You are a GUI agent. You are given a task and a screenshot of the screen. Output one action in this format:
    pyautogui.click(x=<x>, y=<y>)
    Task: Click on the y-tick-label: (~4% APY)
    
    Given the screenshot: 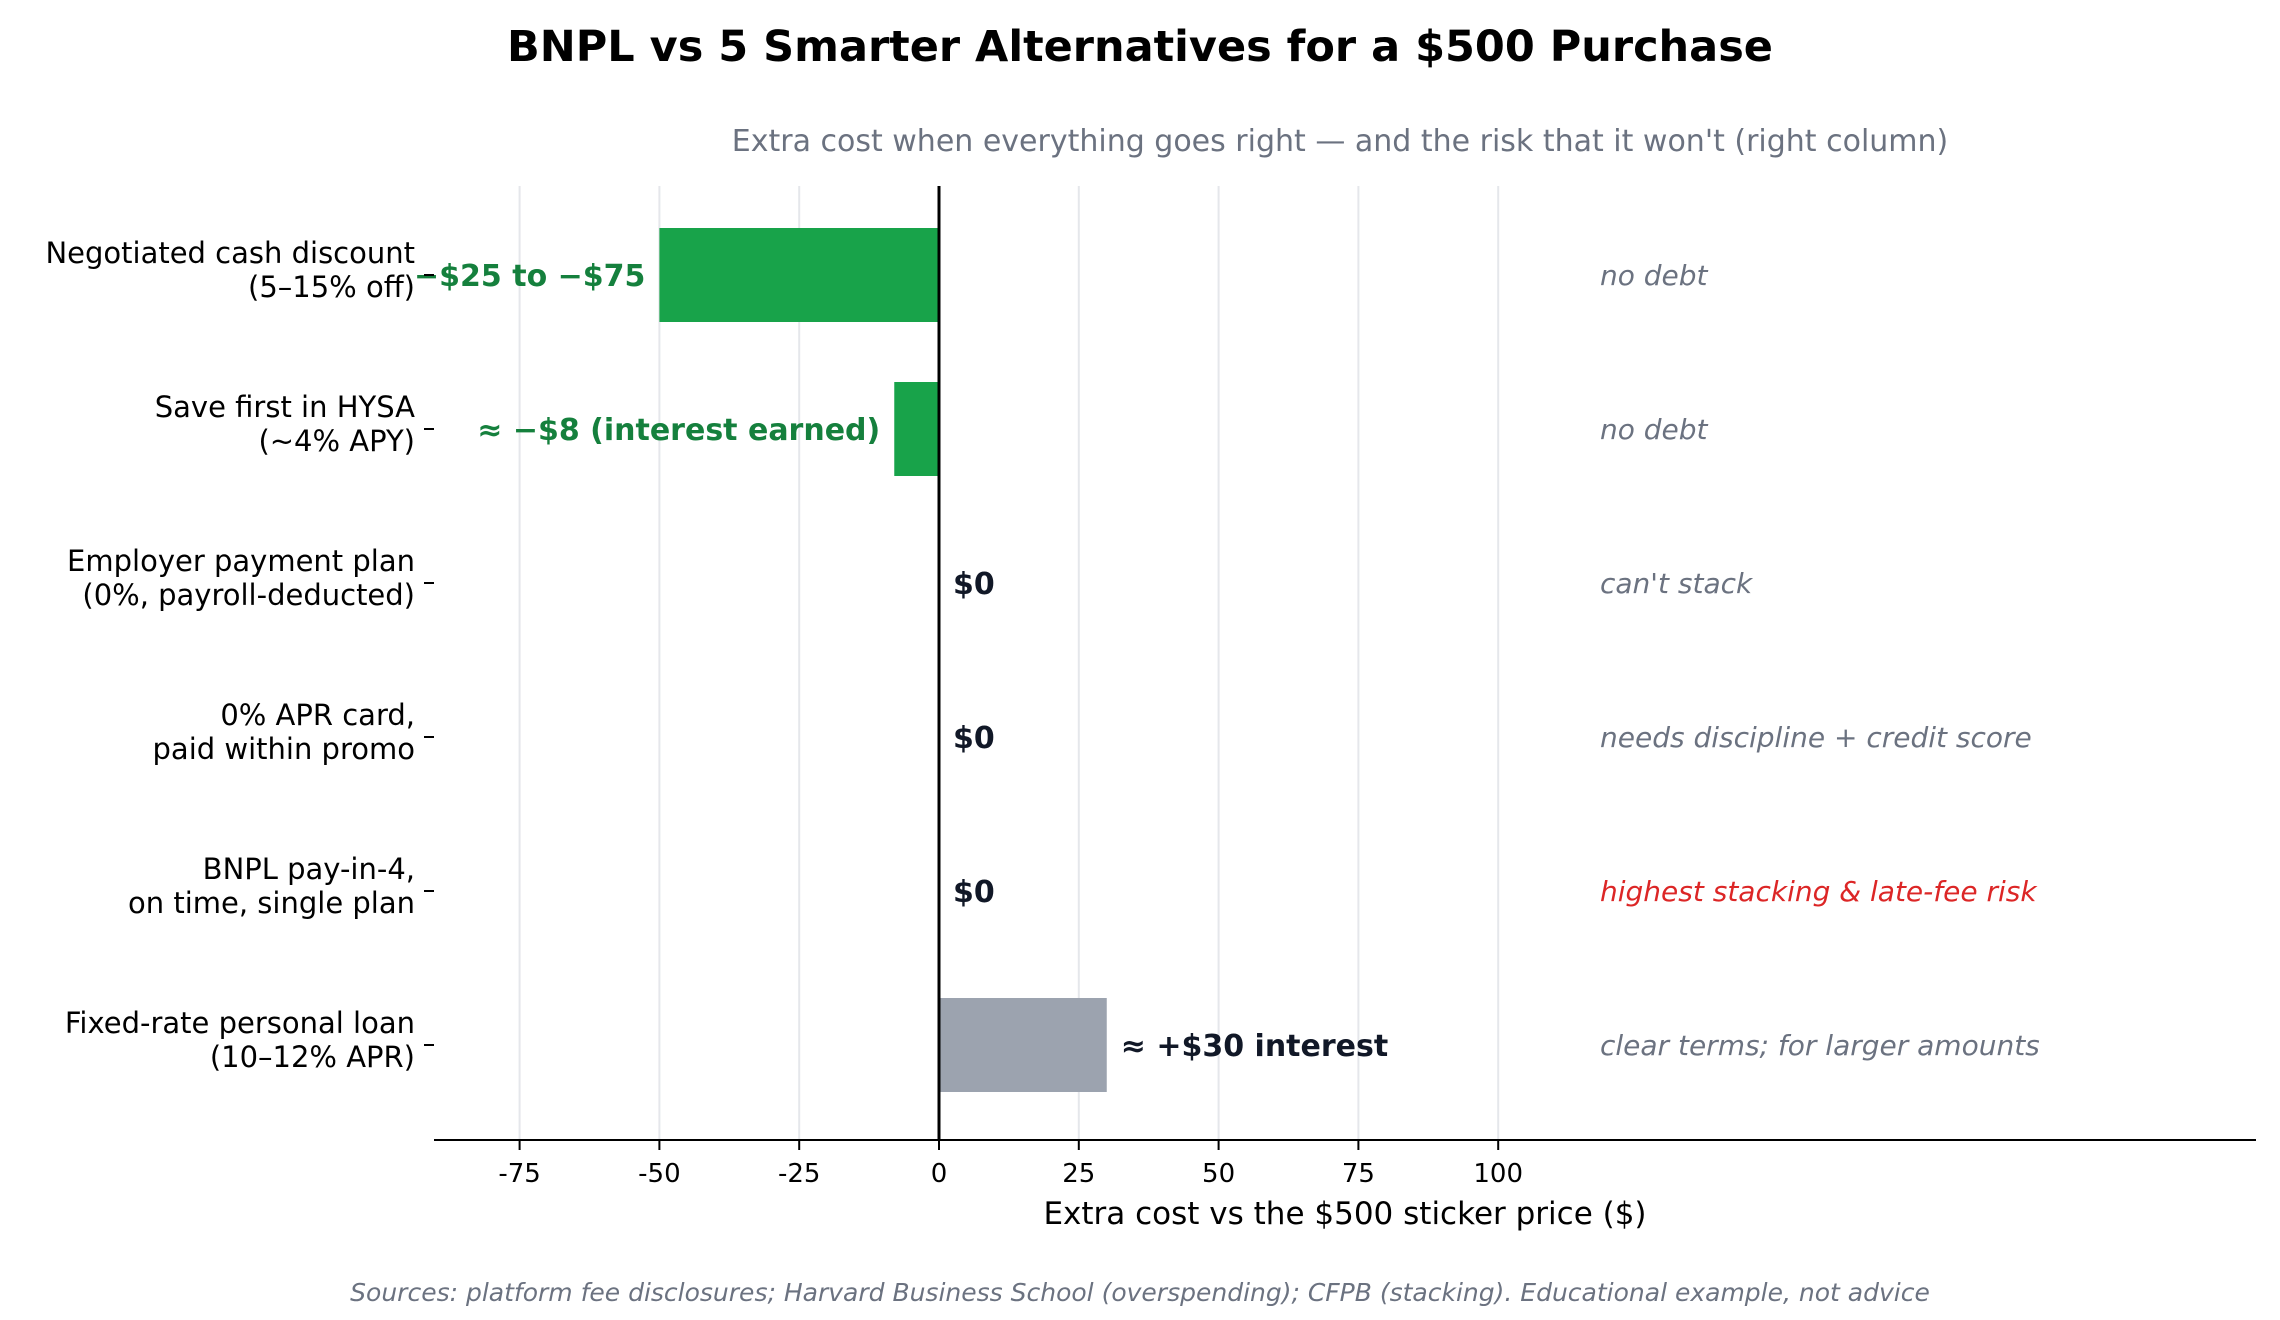 What is the action you would take?
    pyautogui.click(x=336, y=441)
    